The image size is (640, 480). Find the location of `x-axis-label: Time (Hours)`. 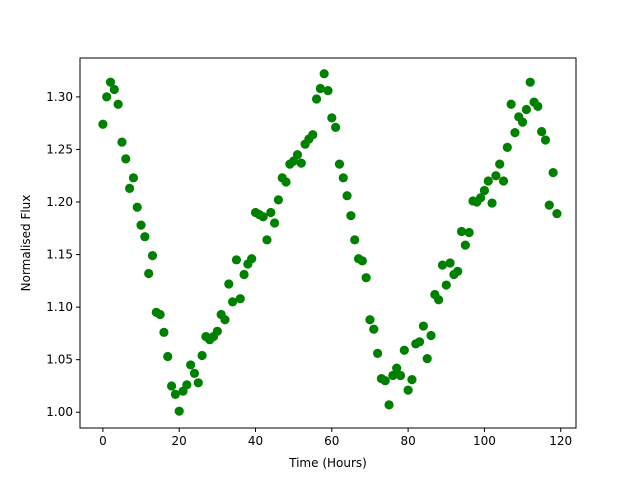

x-axis-label: Time (Hours) is located at coordinates (327, 463).